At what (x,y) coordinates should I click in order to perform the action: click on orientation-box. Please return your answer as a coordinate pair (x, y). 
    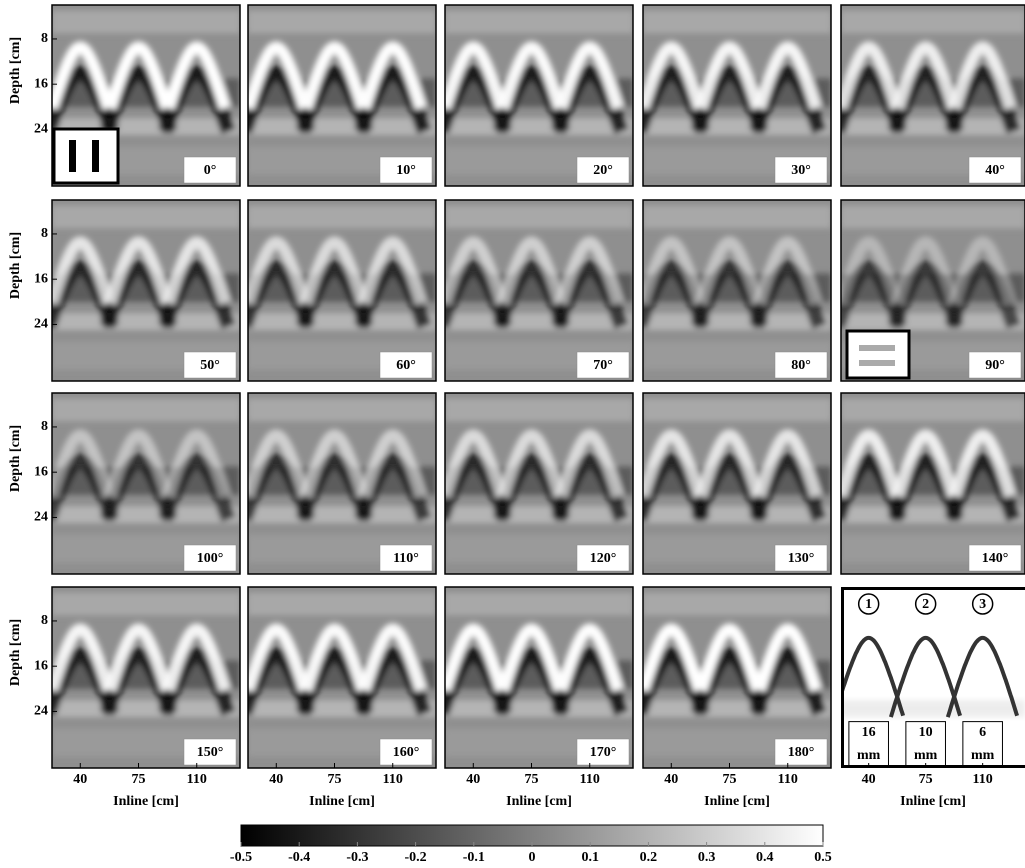
    Looking at the image, I should click on (878, 354).